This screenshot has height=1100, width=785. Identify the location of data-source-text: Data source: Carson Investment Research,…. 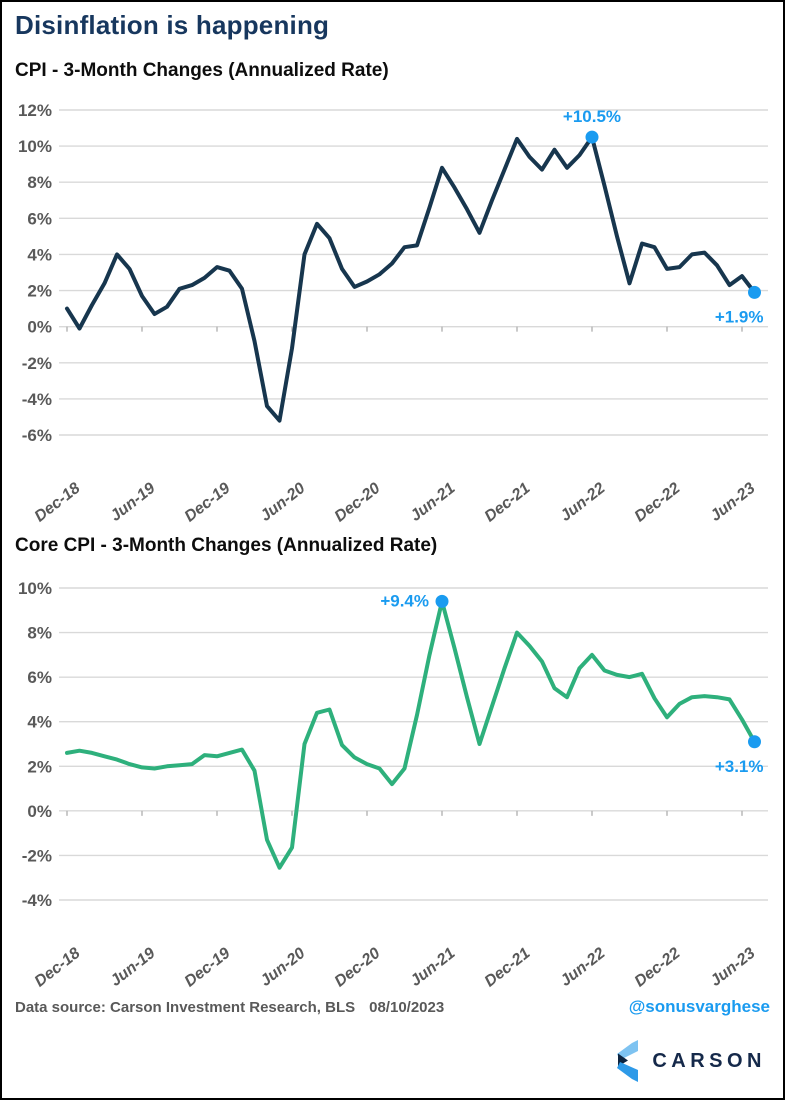
(229, 1007).